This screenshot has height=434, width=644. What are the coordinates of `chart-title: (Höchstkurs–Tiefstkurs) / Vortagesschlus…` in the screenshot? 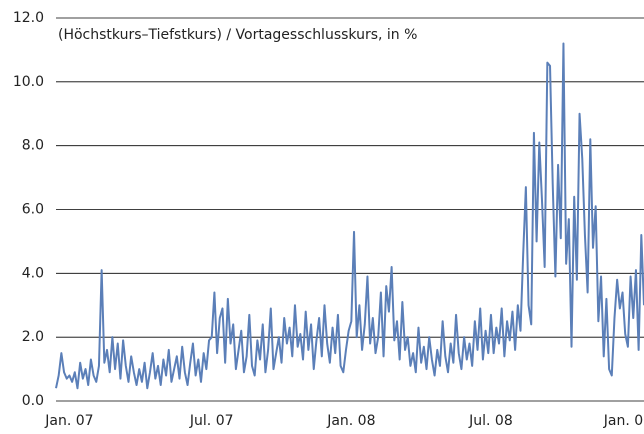 It's located at (237, 35).